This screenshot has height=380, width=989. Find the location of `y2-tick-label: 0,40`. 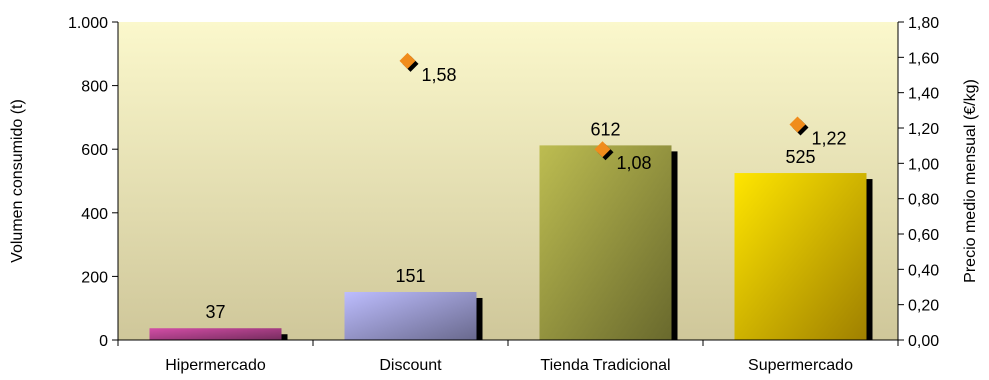

y2-tick-label: 0,40 is located at coordinates (923, 270).